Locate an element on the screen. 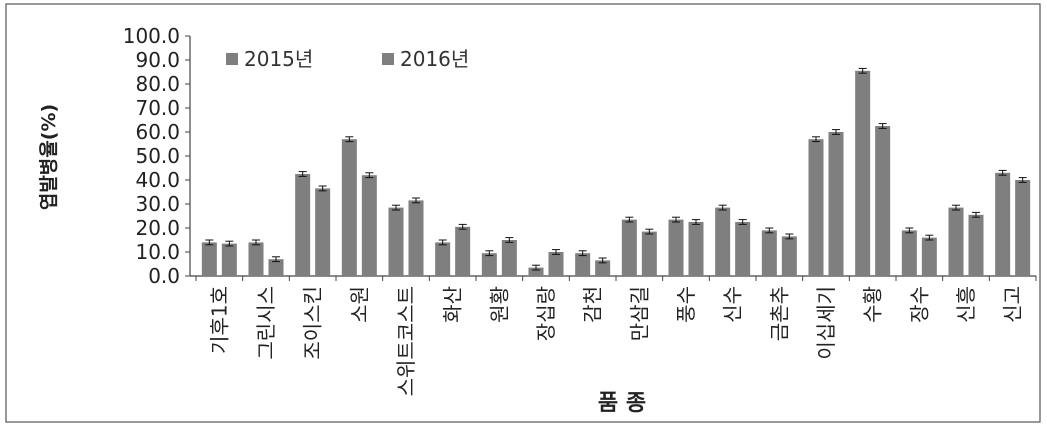 The height and width of the screenshot is (426, 1047). x-tick-label: 감천 is located at coordinates (593, 304).